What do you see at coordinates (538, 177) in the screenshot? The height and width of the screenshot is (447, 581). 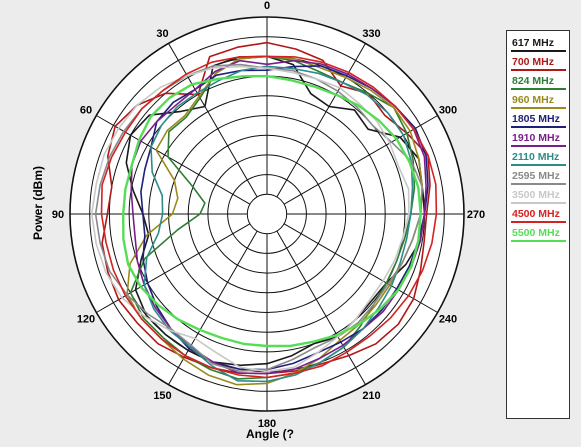 I see `legend-item: 2595 MHz` at bounding box center [538, 177].